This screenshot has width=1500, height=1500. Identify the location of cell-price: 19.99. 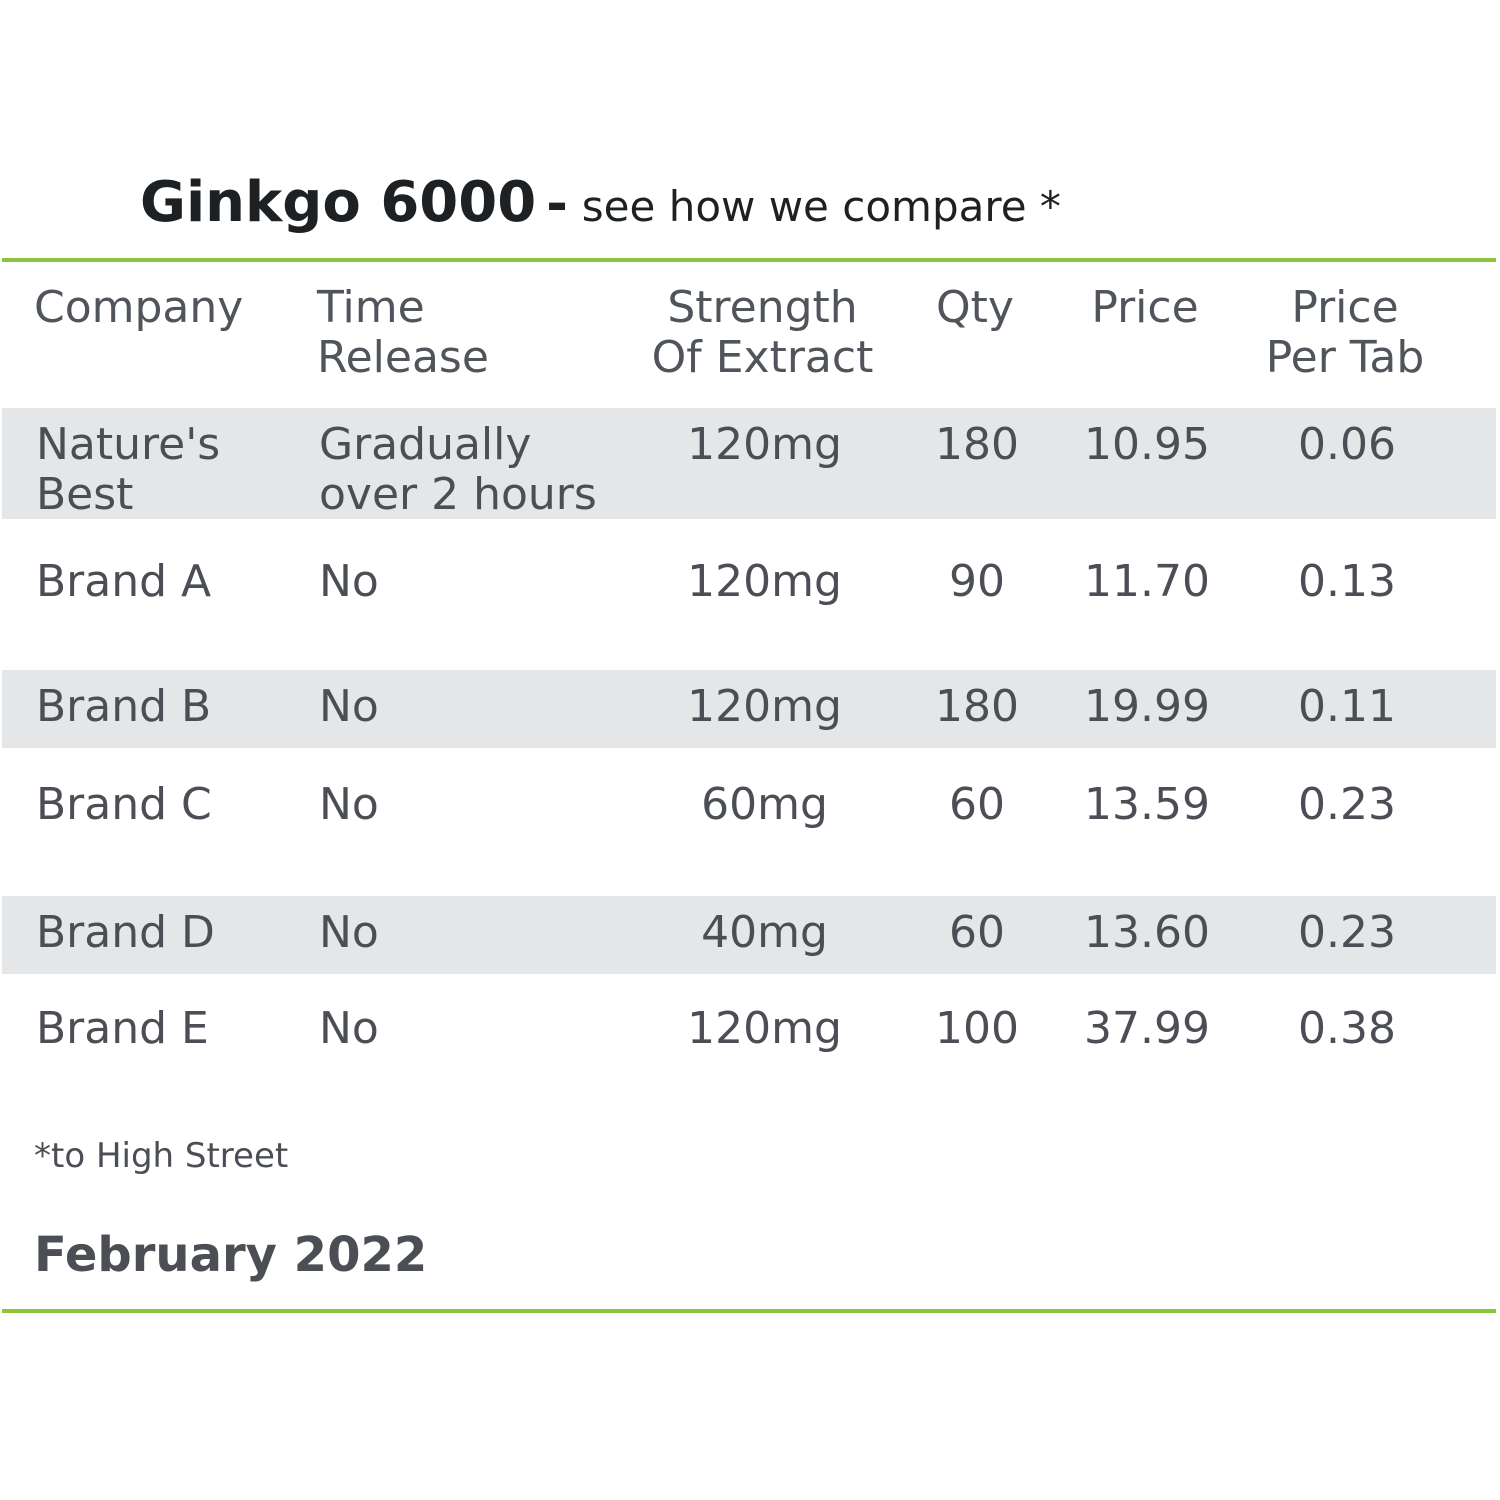
(1147, 706).